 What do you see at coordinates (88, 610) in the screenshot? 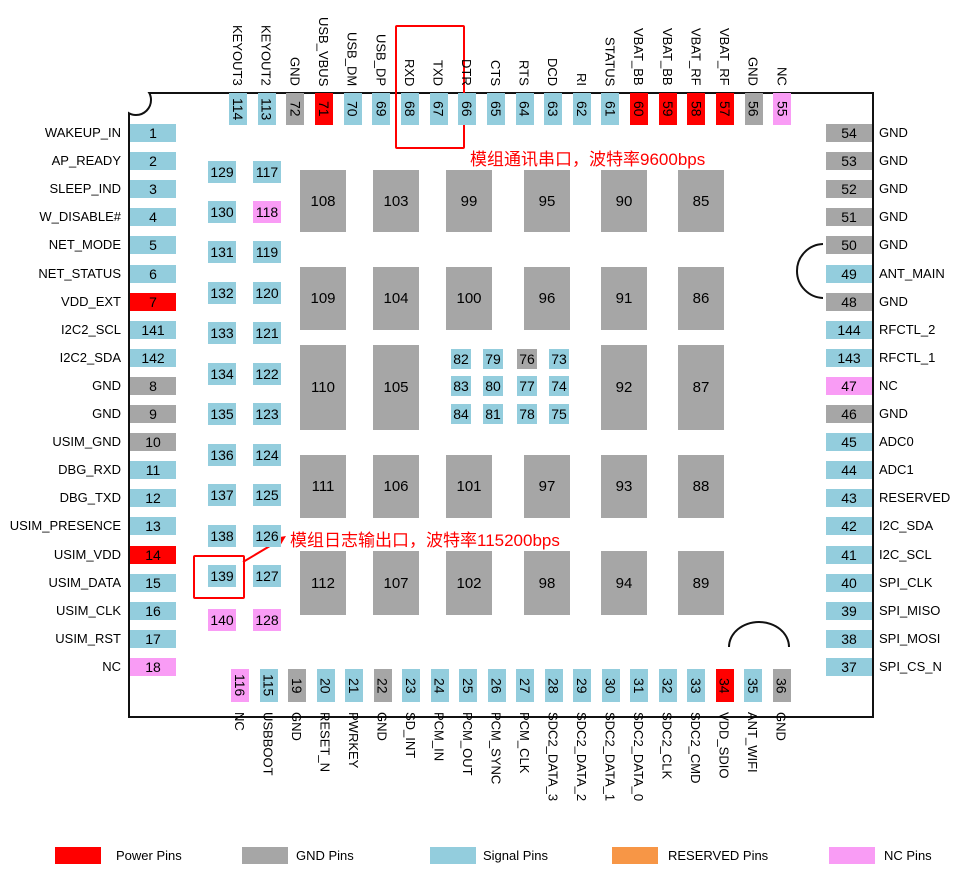
I see `left-pin-label: USIM_CLK` at bounding box center [88, 610].